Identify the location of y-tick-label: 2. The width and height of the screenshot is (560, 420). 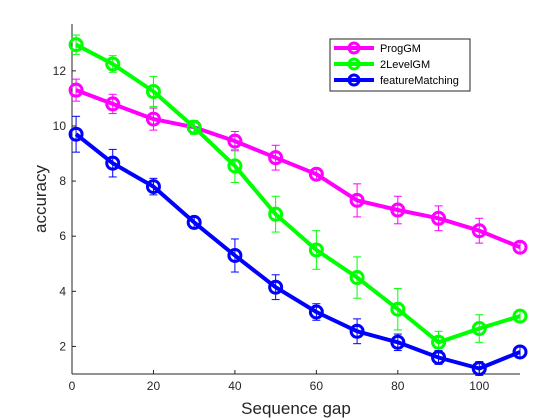
(62, 346).